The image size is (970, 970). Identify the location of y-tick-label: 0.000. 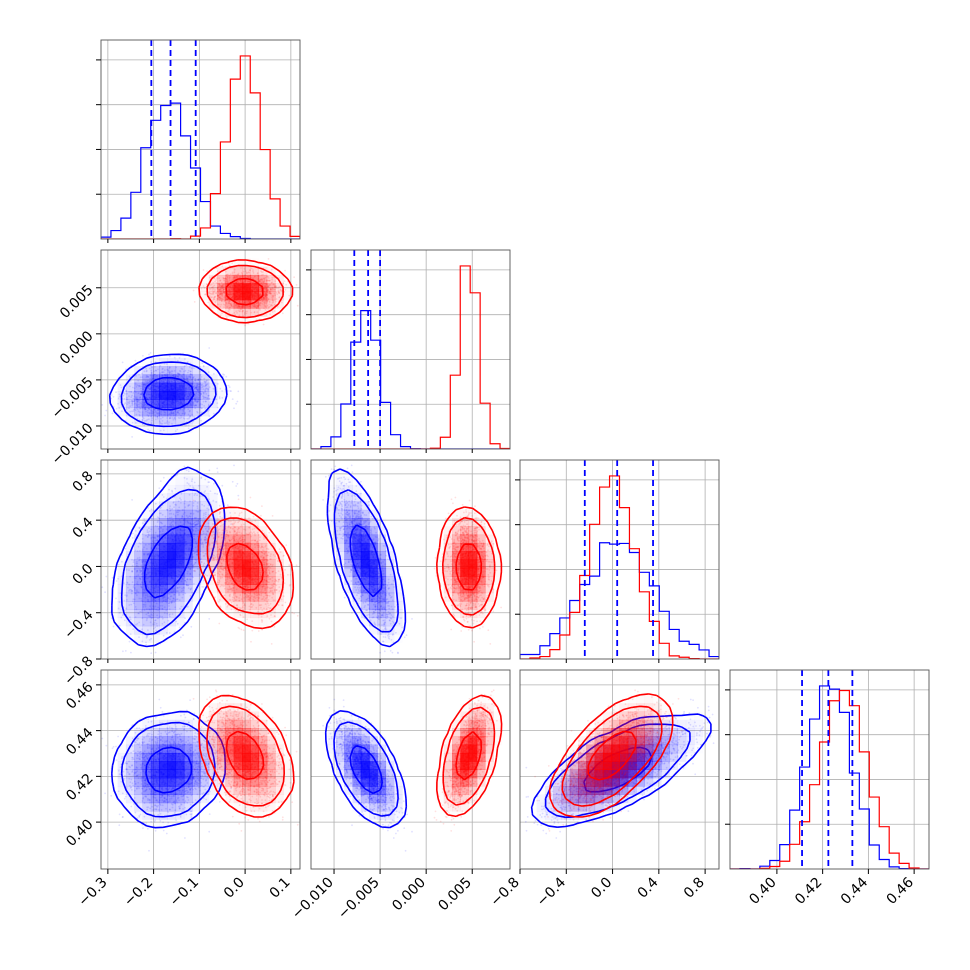
(77, 348).